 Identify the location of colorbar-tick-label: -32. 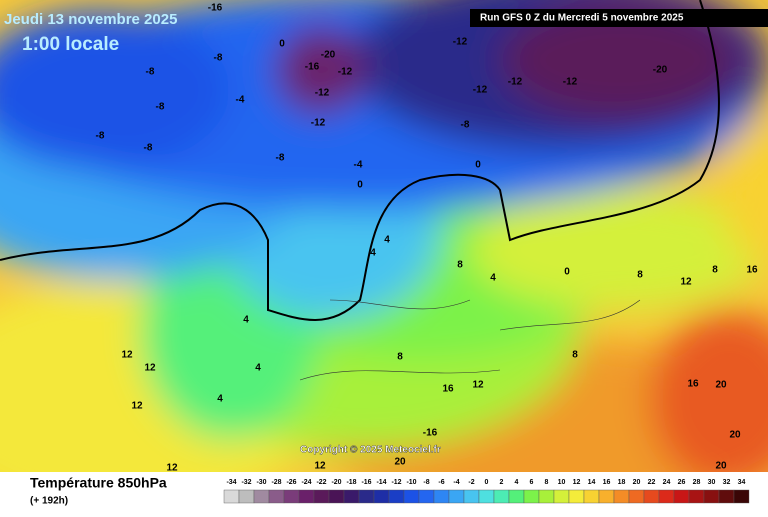
(246, 482).